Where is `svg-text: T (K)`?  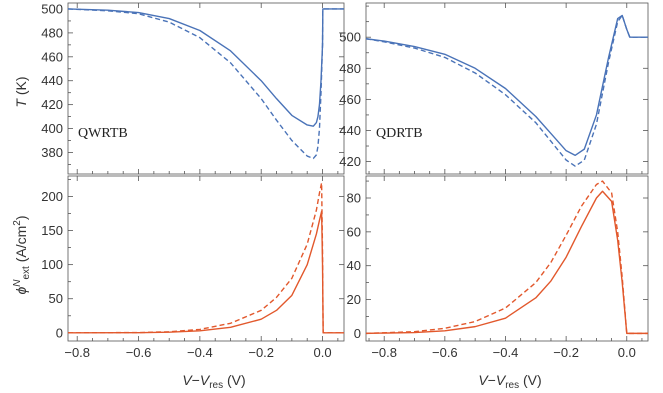
svg-text: T (K) is located at coordinates (21, 91).